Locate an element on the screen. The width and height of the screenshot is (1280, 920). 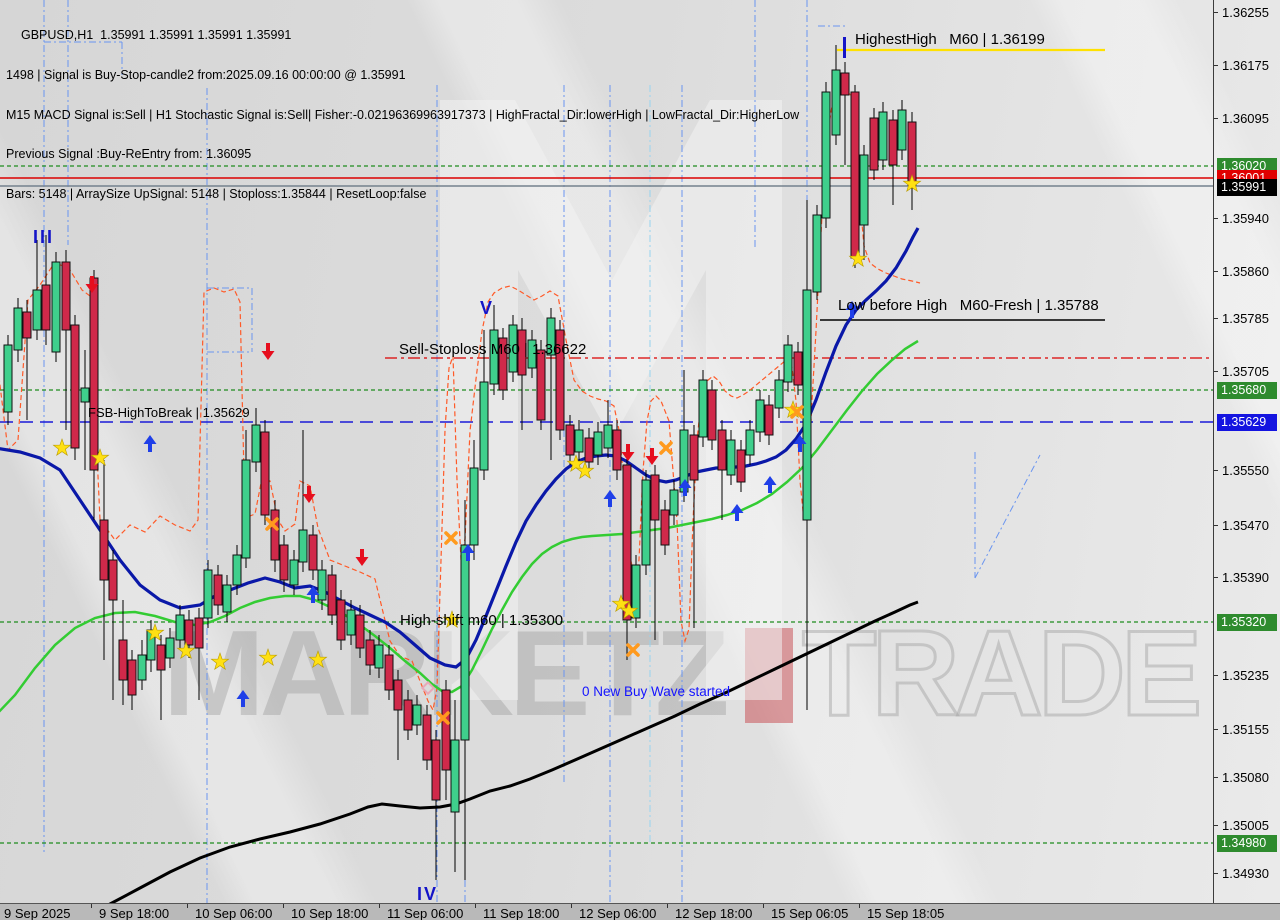
price-axis-label: 1.35940 is located at coordinates (1245, 218).